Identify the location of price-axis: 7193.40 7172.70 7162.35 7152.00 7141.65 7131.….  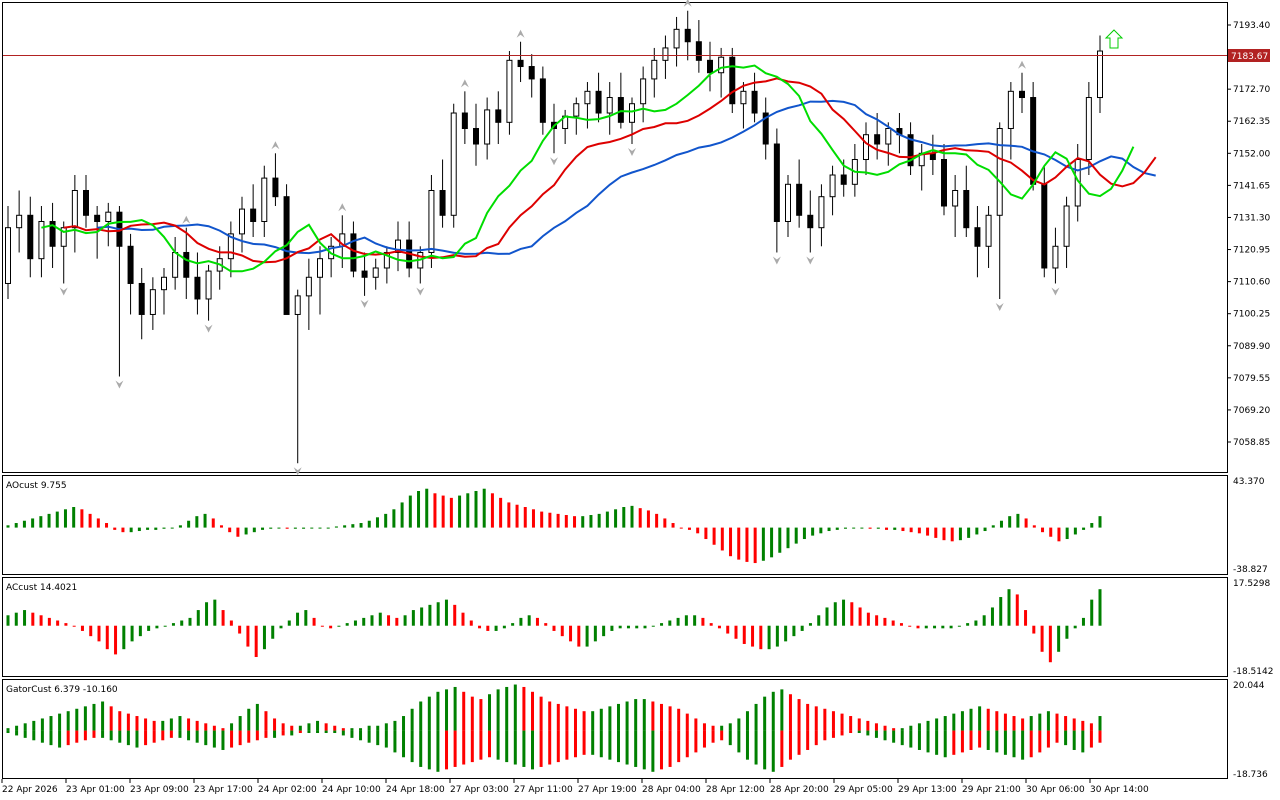
(1248, 234).